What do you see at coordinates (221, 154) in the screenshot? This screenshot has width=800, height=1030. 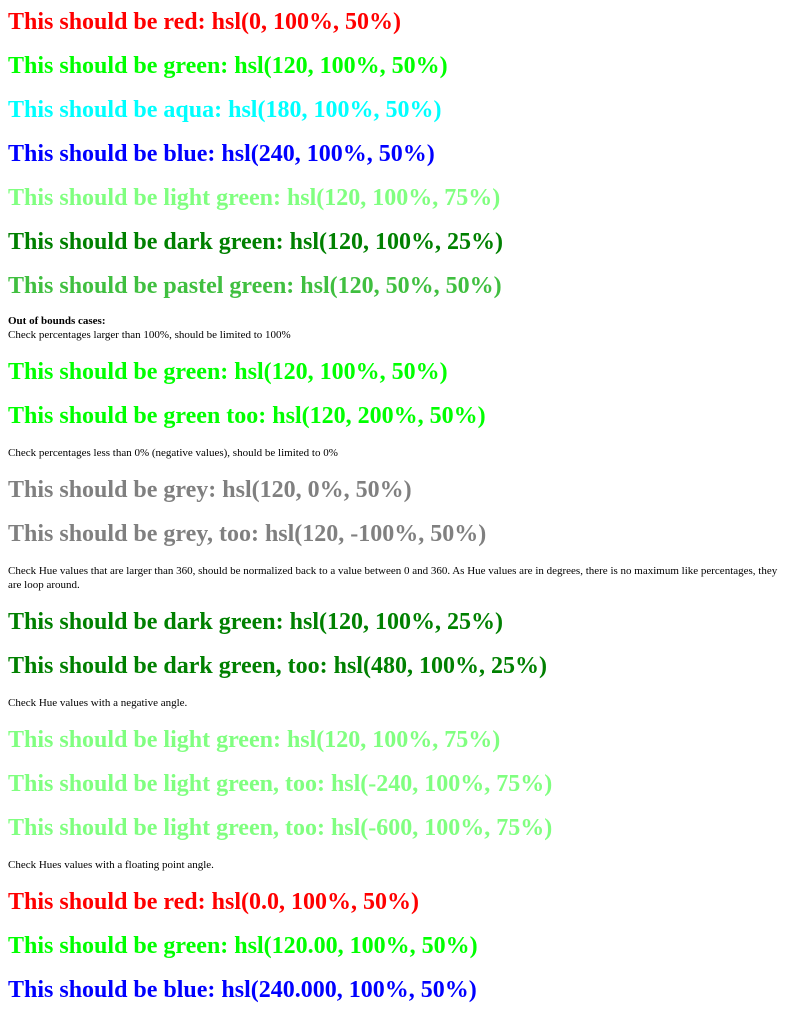 I see `color-test-line: This should be blue: hsl(240, 100%, 50%)` at bounding box center [221, 154].